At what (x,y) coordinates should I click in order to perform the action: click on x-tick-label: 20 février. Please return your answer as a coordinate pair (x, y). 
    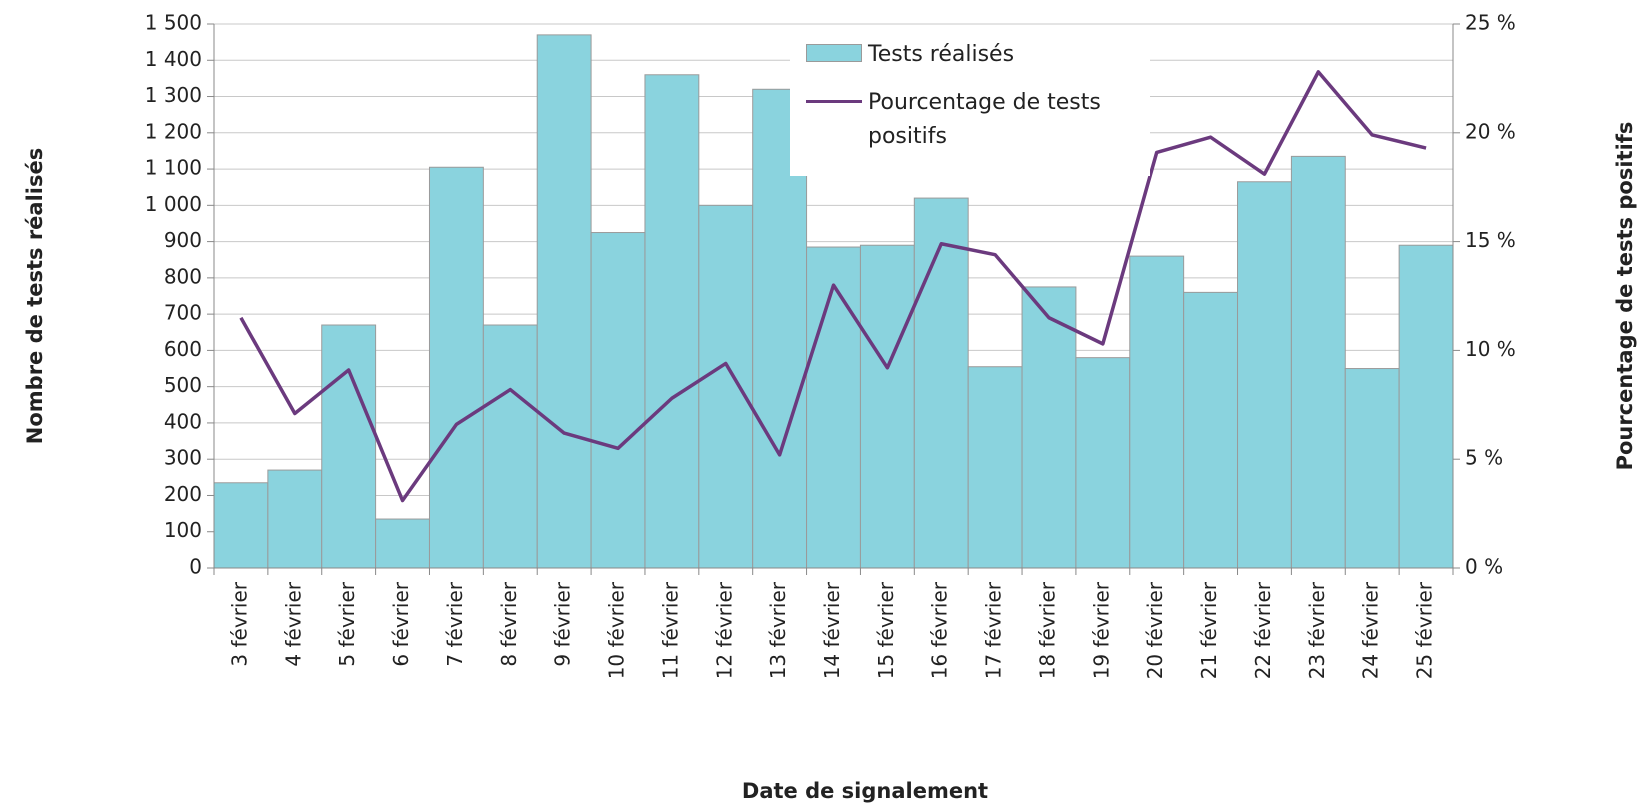
    Looking at the image, I should click on (1155, 630).